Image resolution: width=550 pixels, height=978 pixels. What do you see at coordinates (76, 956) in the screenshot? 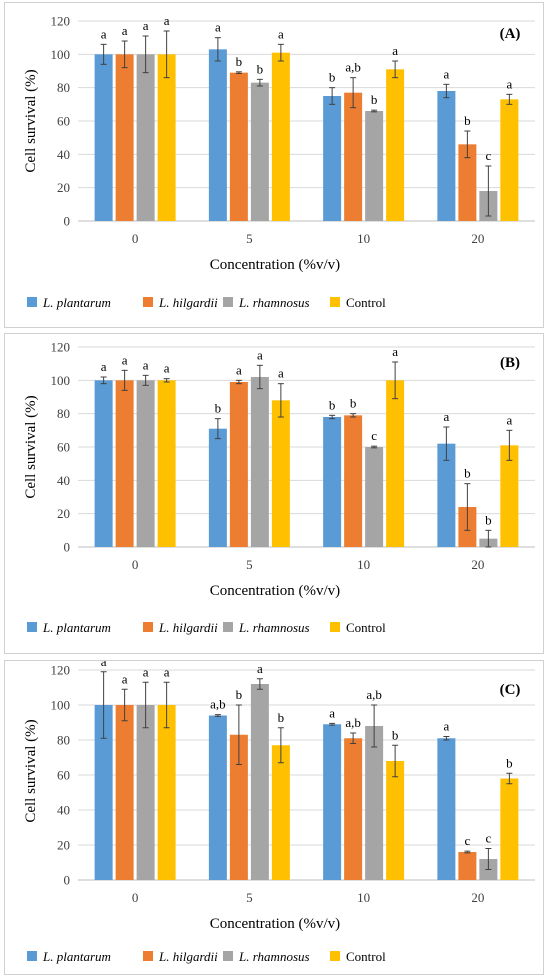
I see `legend-label: L. plantarum` at bounding box center [76, 956].